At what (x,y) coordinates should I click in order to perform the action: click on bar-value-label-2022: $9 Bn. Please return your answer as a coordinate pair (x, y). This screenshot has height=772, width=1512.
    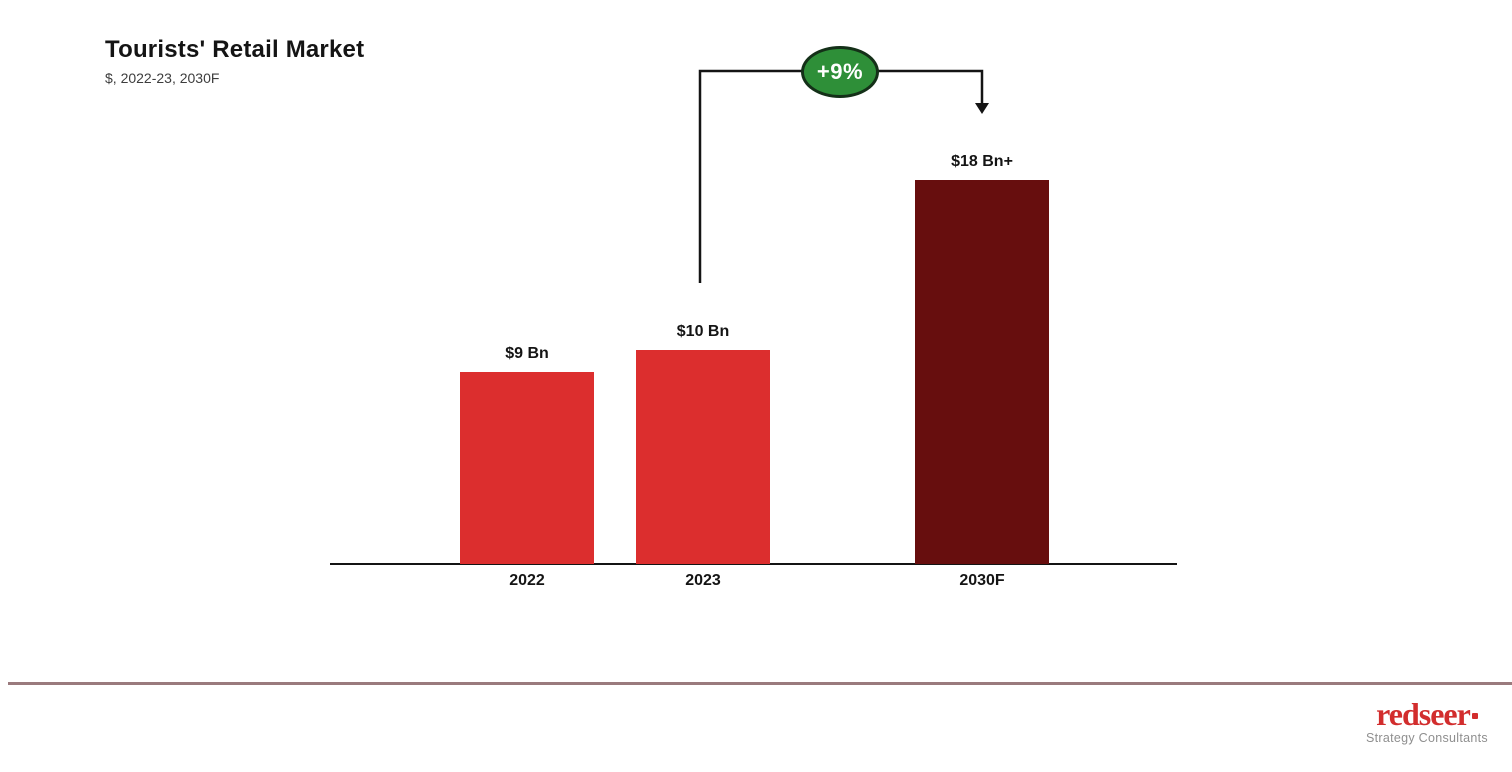
    Looking at the image, I should click on (527, 353).